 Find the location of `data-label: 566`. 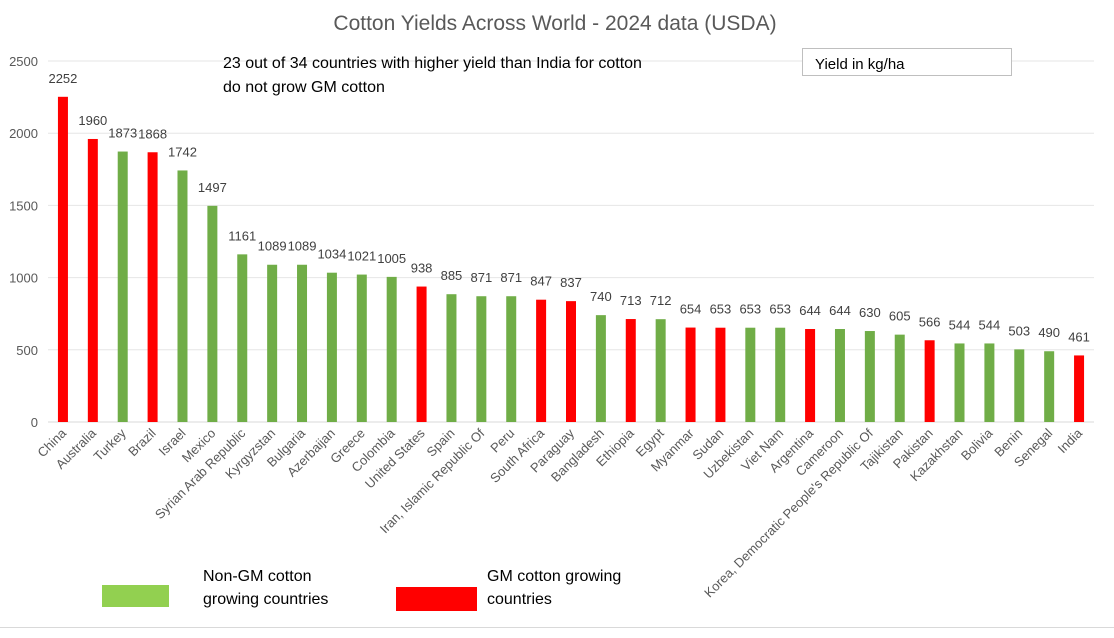

data-label: 566 is located at coordinates (930, 321).